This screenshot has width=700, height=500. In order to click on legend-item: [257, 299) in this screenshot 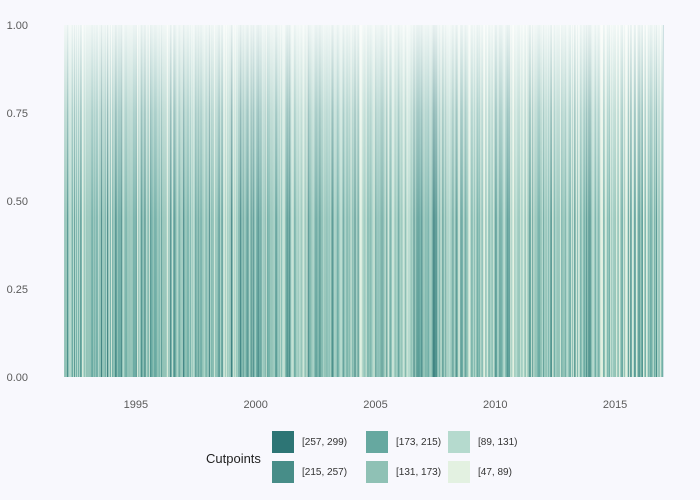, I will do `click(309, 442)`.